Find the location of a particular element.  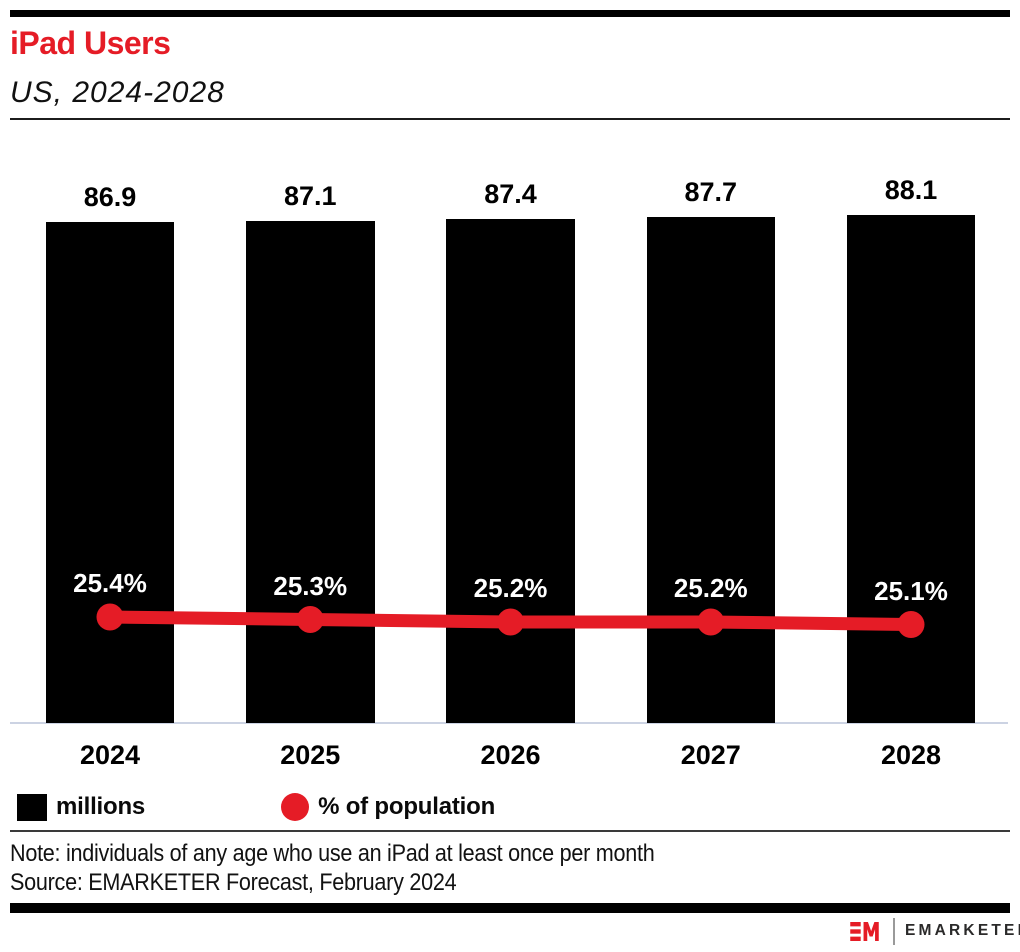

legend-bar-label: millions is located at coordinates (101, 806).